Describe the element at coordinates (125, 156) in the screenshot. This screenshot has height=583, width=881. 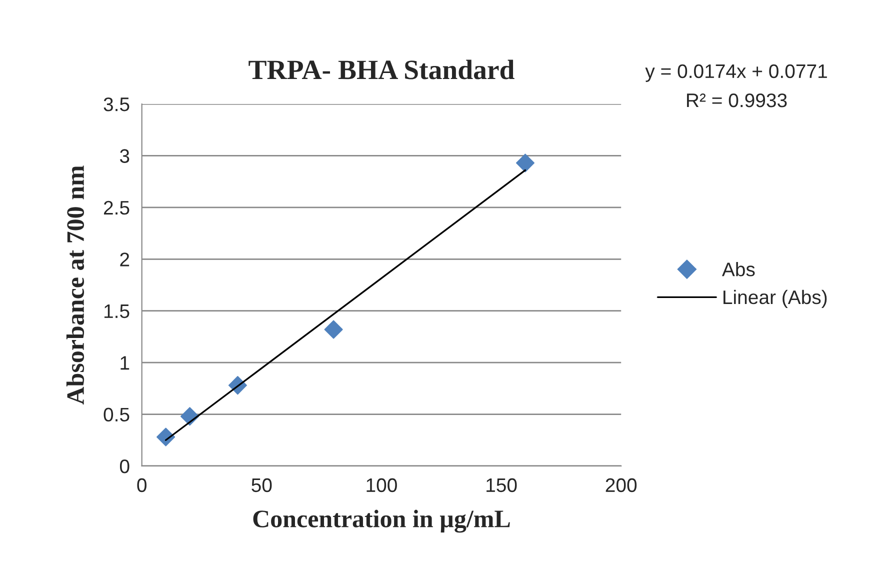
I see `y-tick-label: 3` at that location.